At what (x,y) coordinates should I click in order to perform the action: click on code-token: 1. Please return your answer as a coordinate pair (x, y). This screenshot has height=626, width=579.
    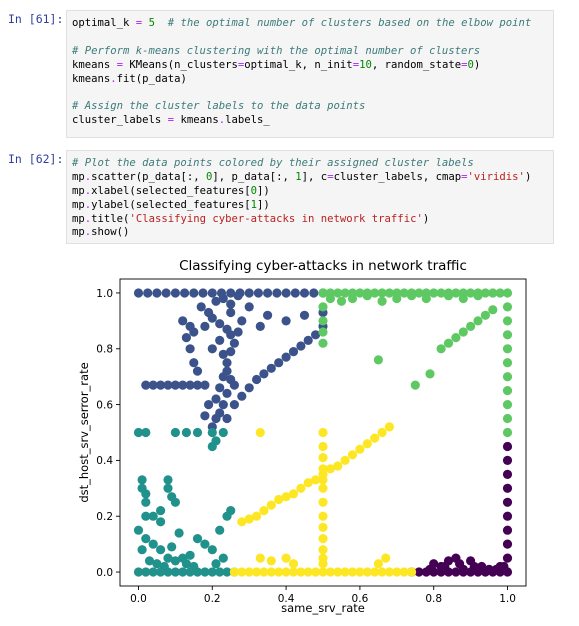
    Looking at the image, I should click on (253, 204).